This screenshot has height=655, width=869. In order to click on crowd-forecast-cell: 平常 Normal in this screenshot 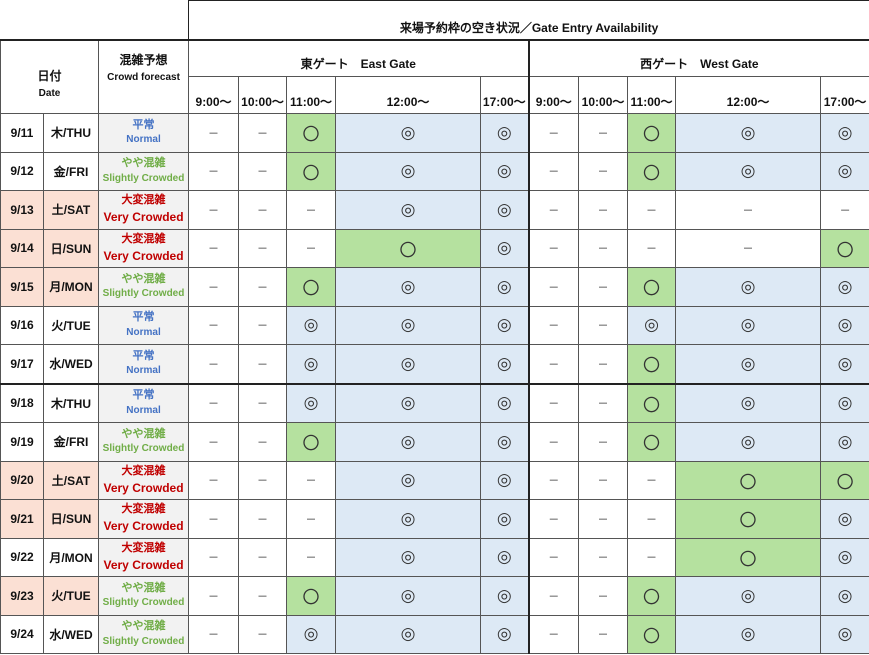, I will do `click(143, 364)`.